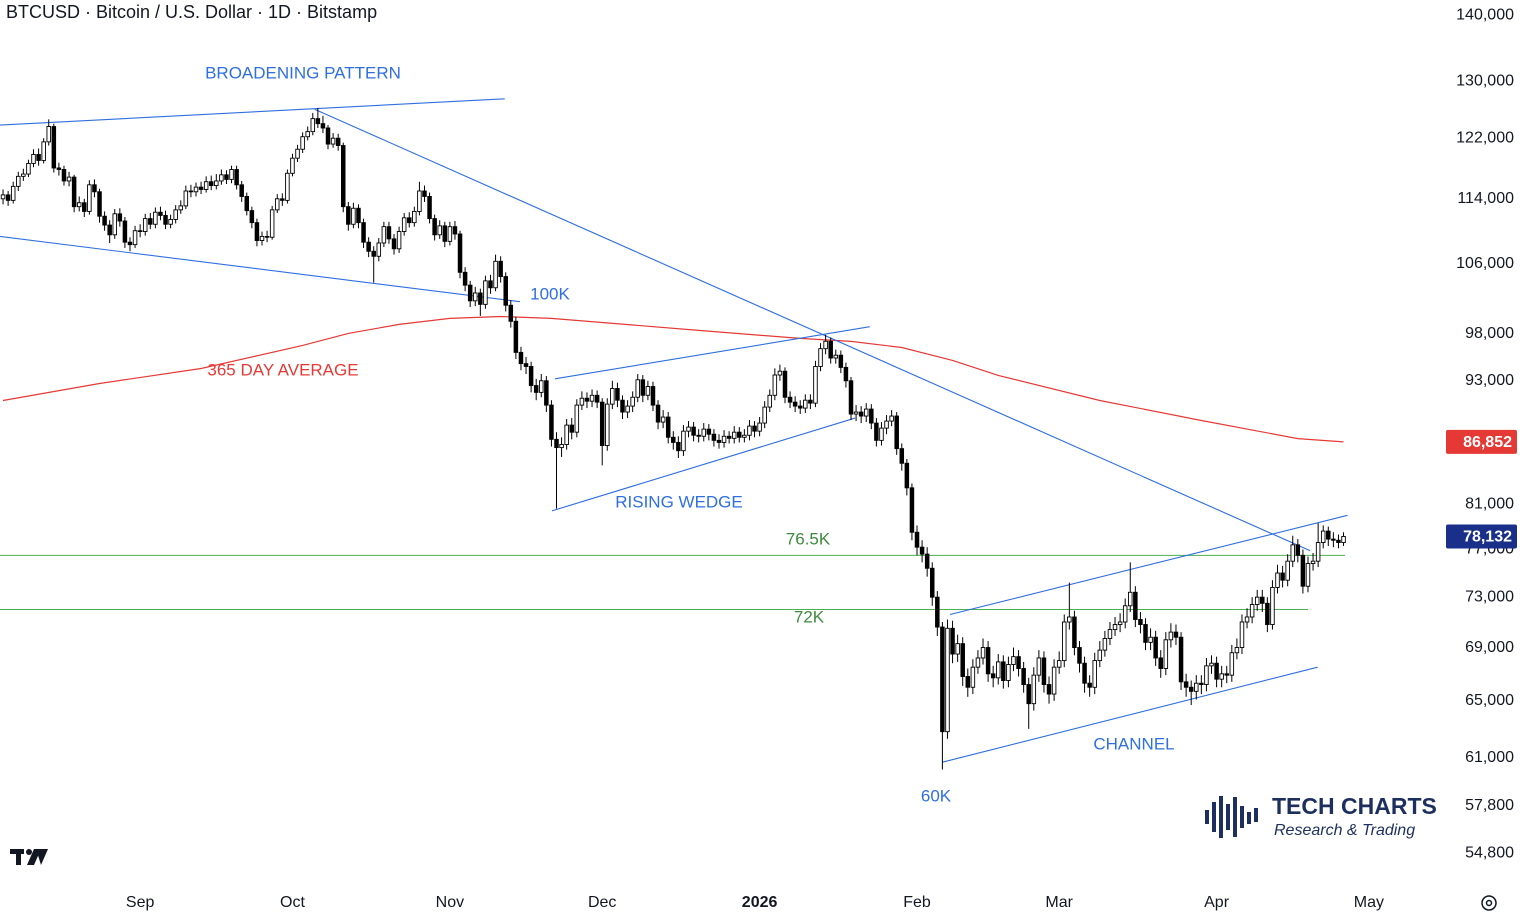  I want to click on annotation: RISING WEDGE, so click(679, 501).